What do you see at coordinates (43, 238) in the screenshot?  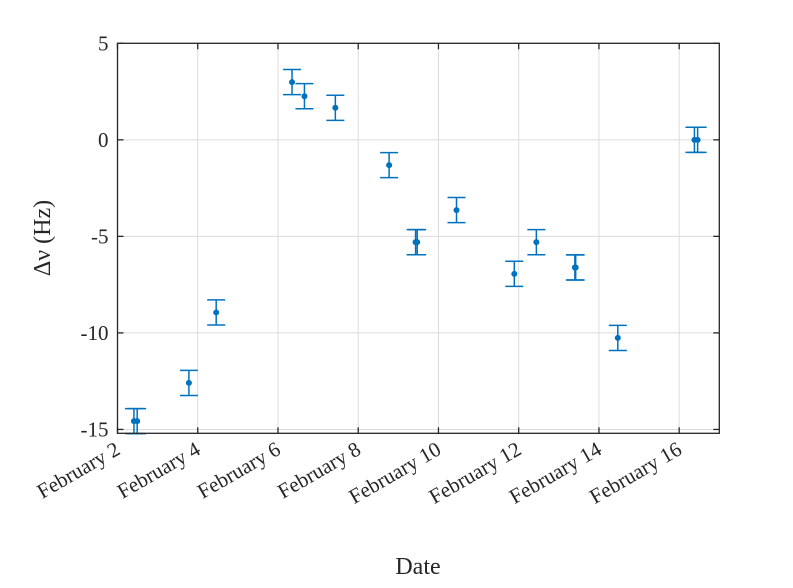 I see `y-axis-label: Δν (Hz)` at bounding box center [43, 238].